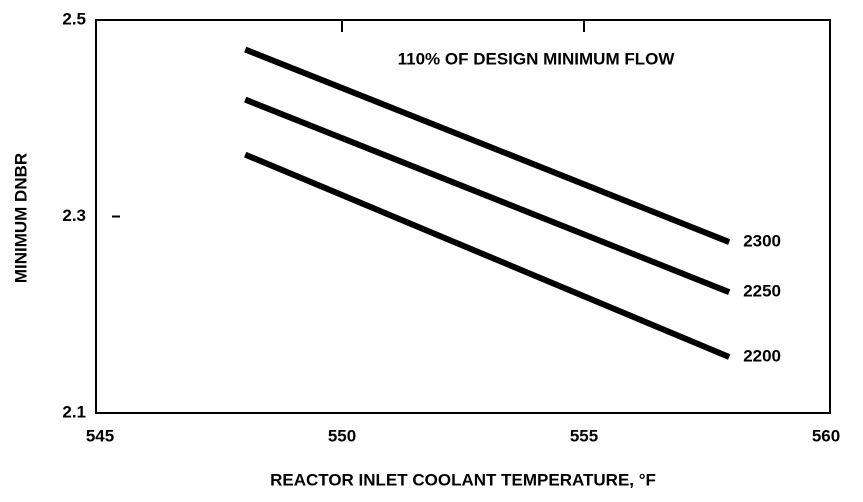 Image resolution: width=863 pixels, height=502 pixels. What do you see at coordinates (537, 58) in the screenshot?
I see `annotation: 110% OF DESIGN MINIMUM FLOW` at bounding box center [537, 58].